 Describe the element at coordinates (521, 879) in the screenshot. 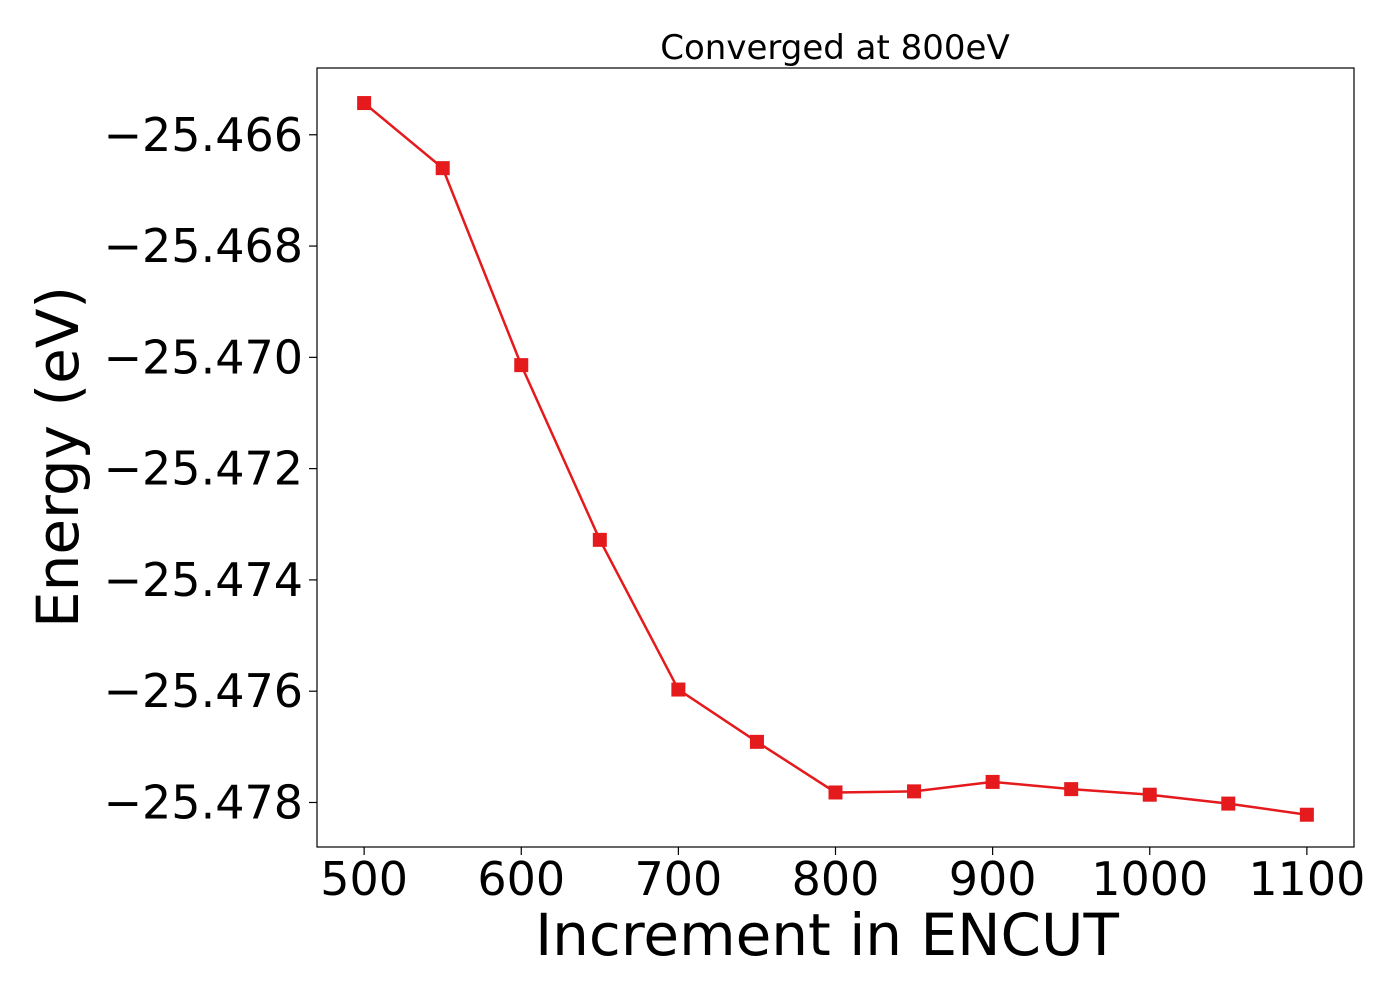

I see `x-tick-label: 600` at that location.